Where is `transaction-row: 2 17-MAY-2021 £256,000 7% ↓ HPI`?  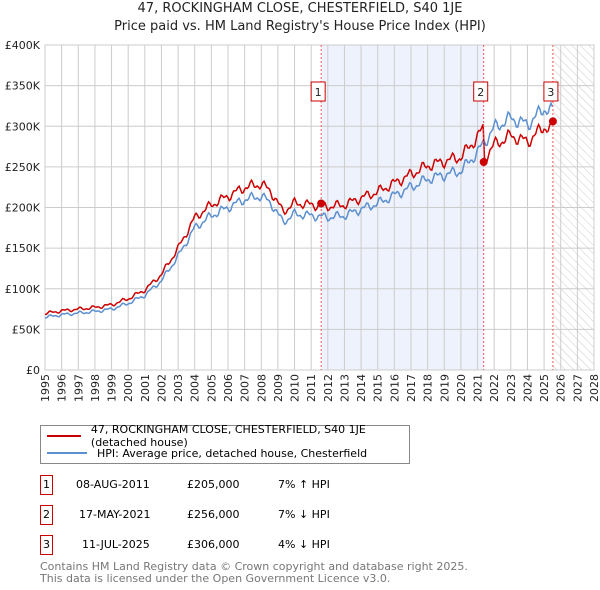
transaction-row: 2 17-MAY-2021 £256,000 7% ↓ HPI is located at coordinates (240, 515).